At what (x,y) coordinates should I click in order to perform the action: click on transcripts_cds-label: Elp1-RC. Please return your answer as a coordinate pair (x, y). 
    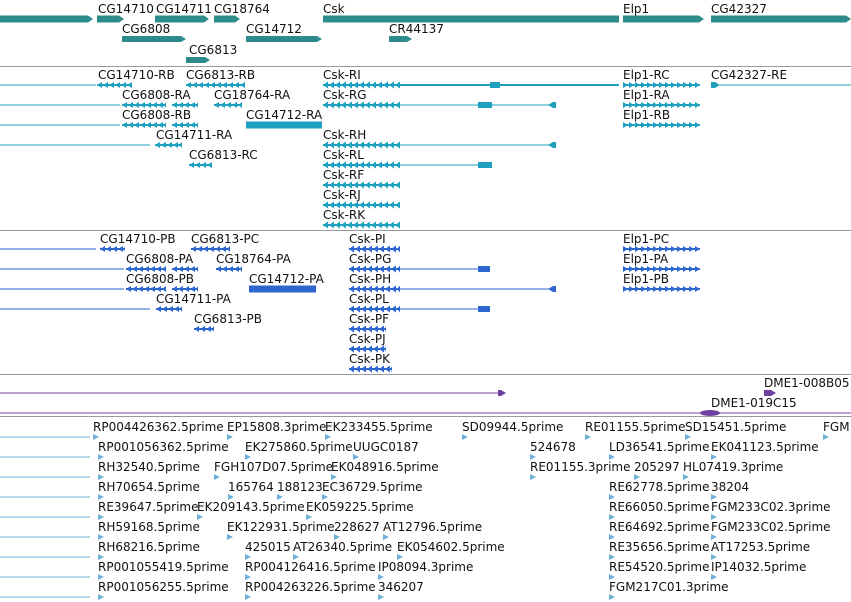
    Looking at the image, I should click on (646, 75).